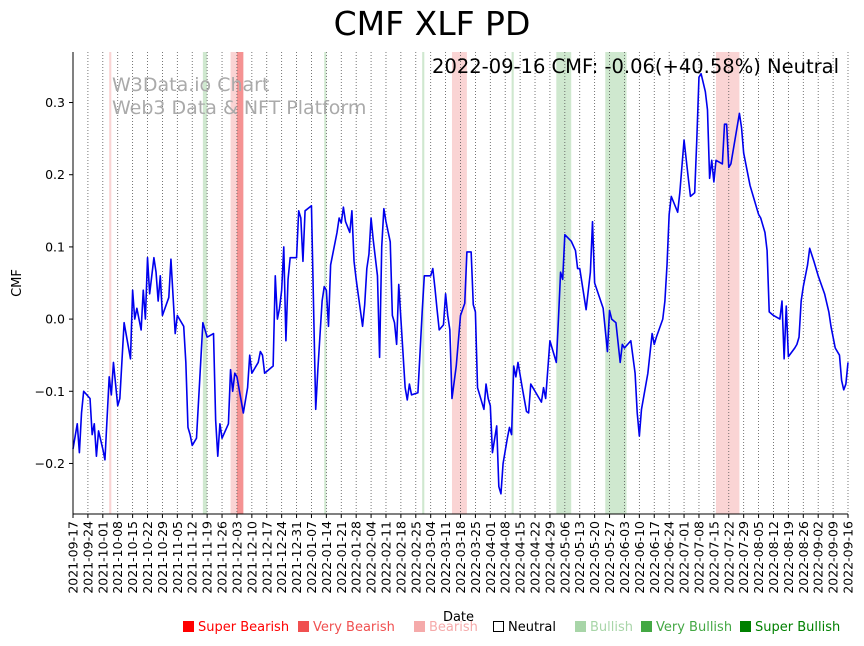  Describe the element at coordinates (385, 557) in the screenshot. I see `x-tick-label: 2022-02-11` at that location.